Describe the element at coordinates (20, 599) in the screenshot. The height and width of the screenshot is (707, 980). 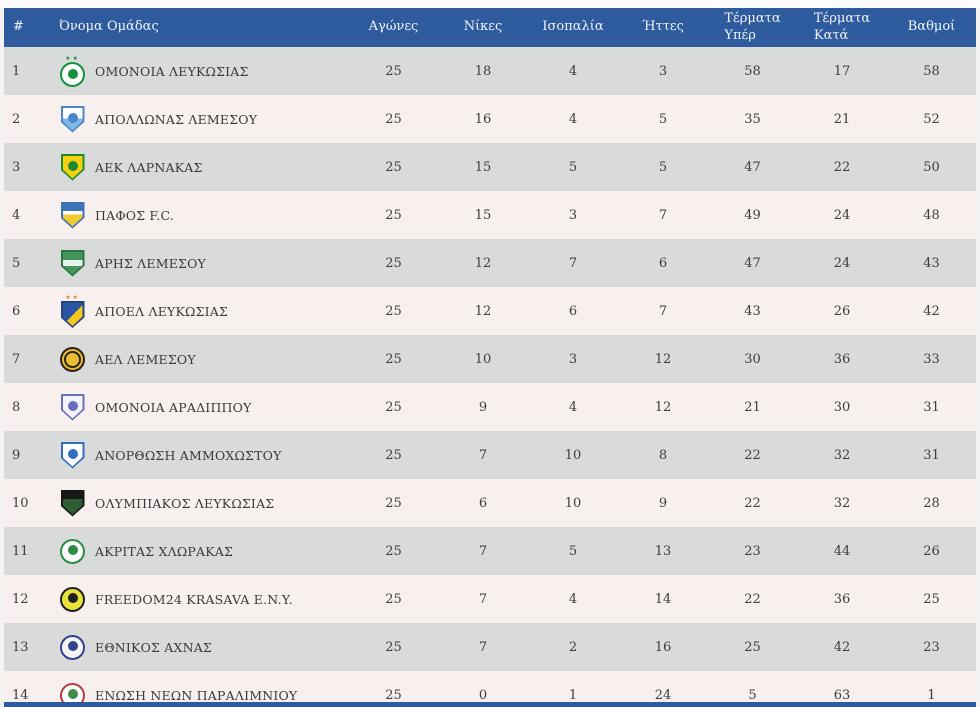
I see `position-cell: 12` at that location.